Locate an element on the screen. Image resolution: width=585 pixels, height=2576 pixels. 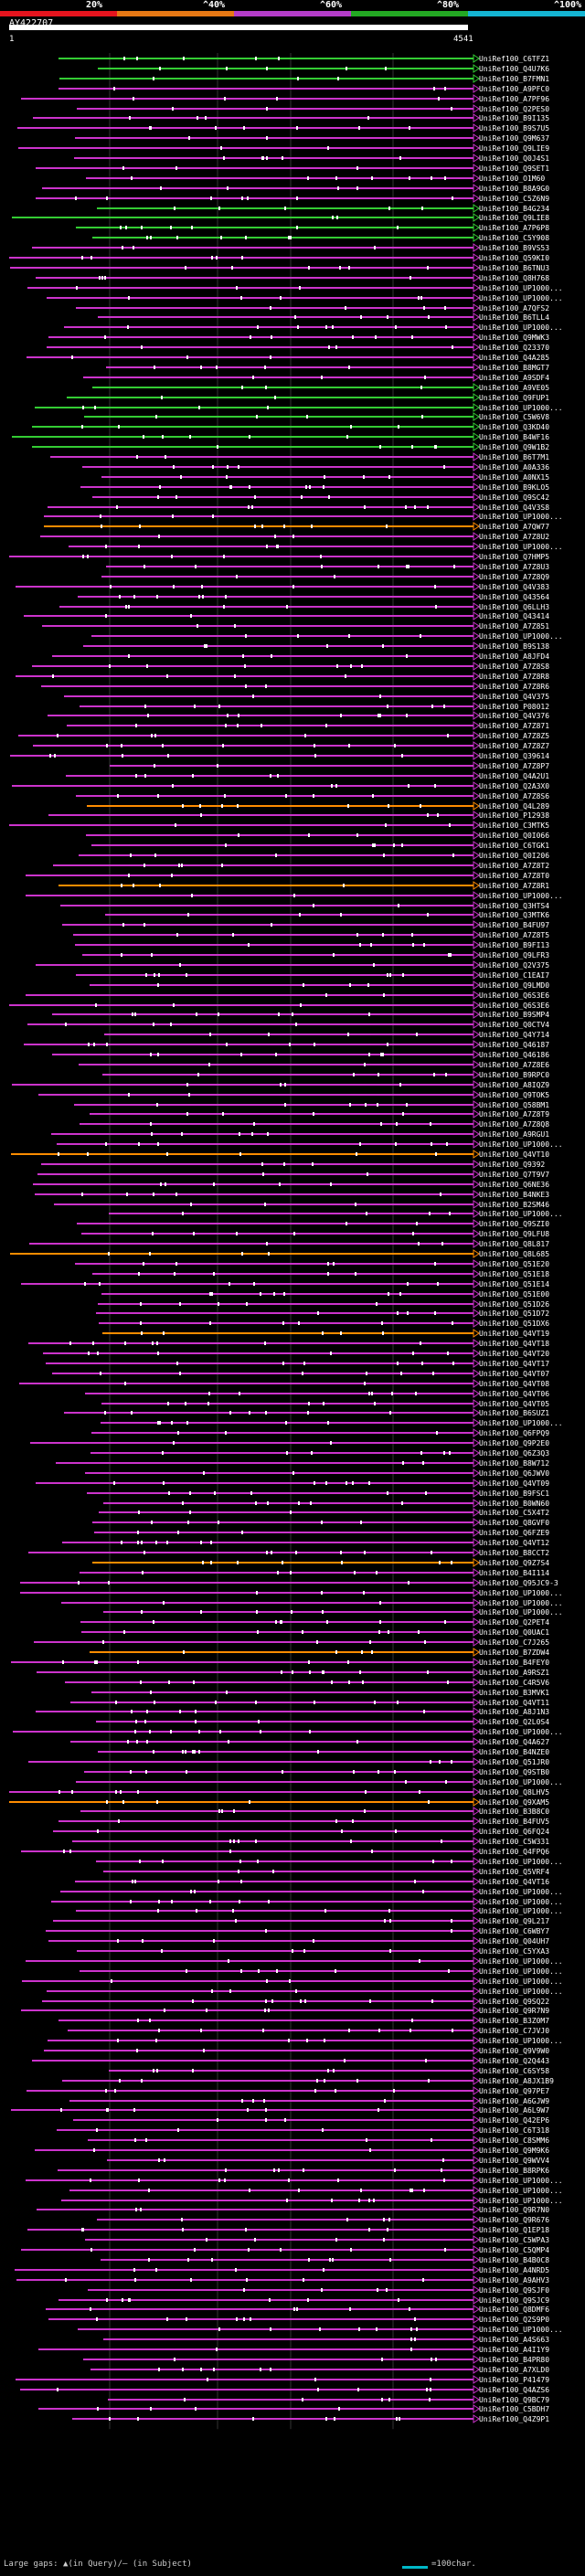
hit-row: UniRef100_C7J265 is located at coordinates (291, 1642).